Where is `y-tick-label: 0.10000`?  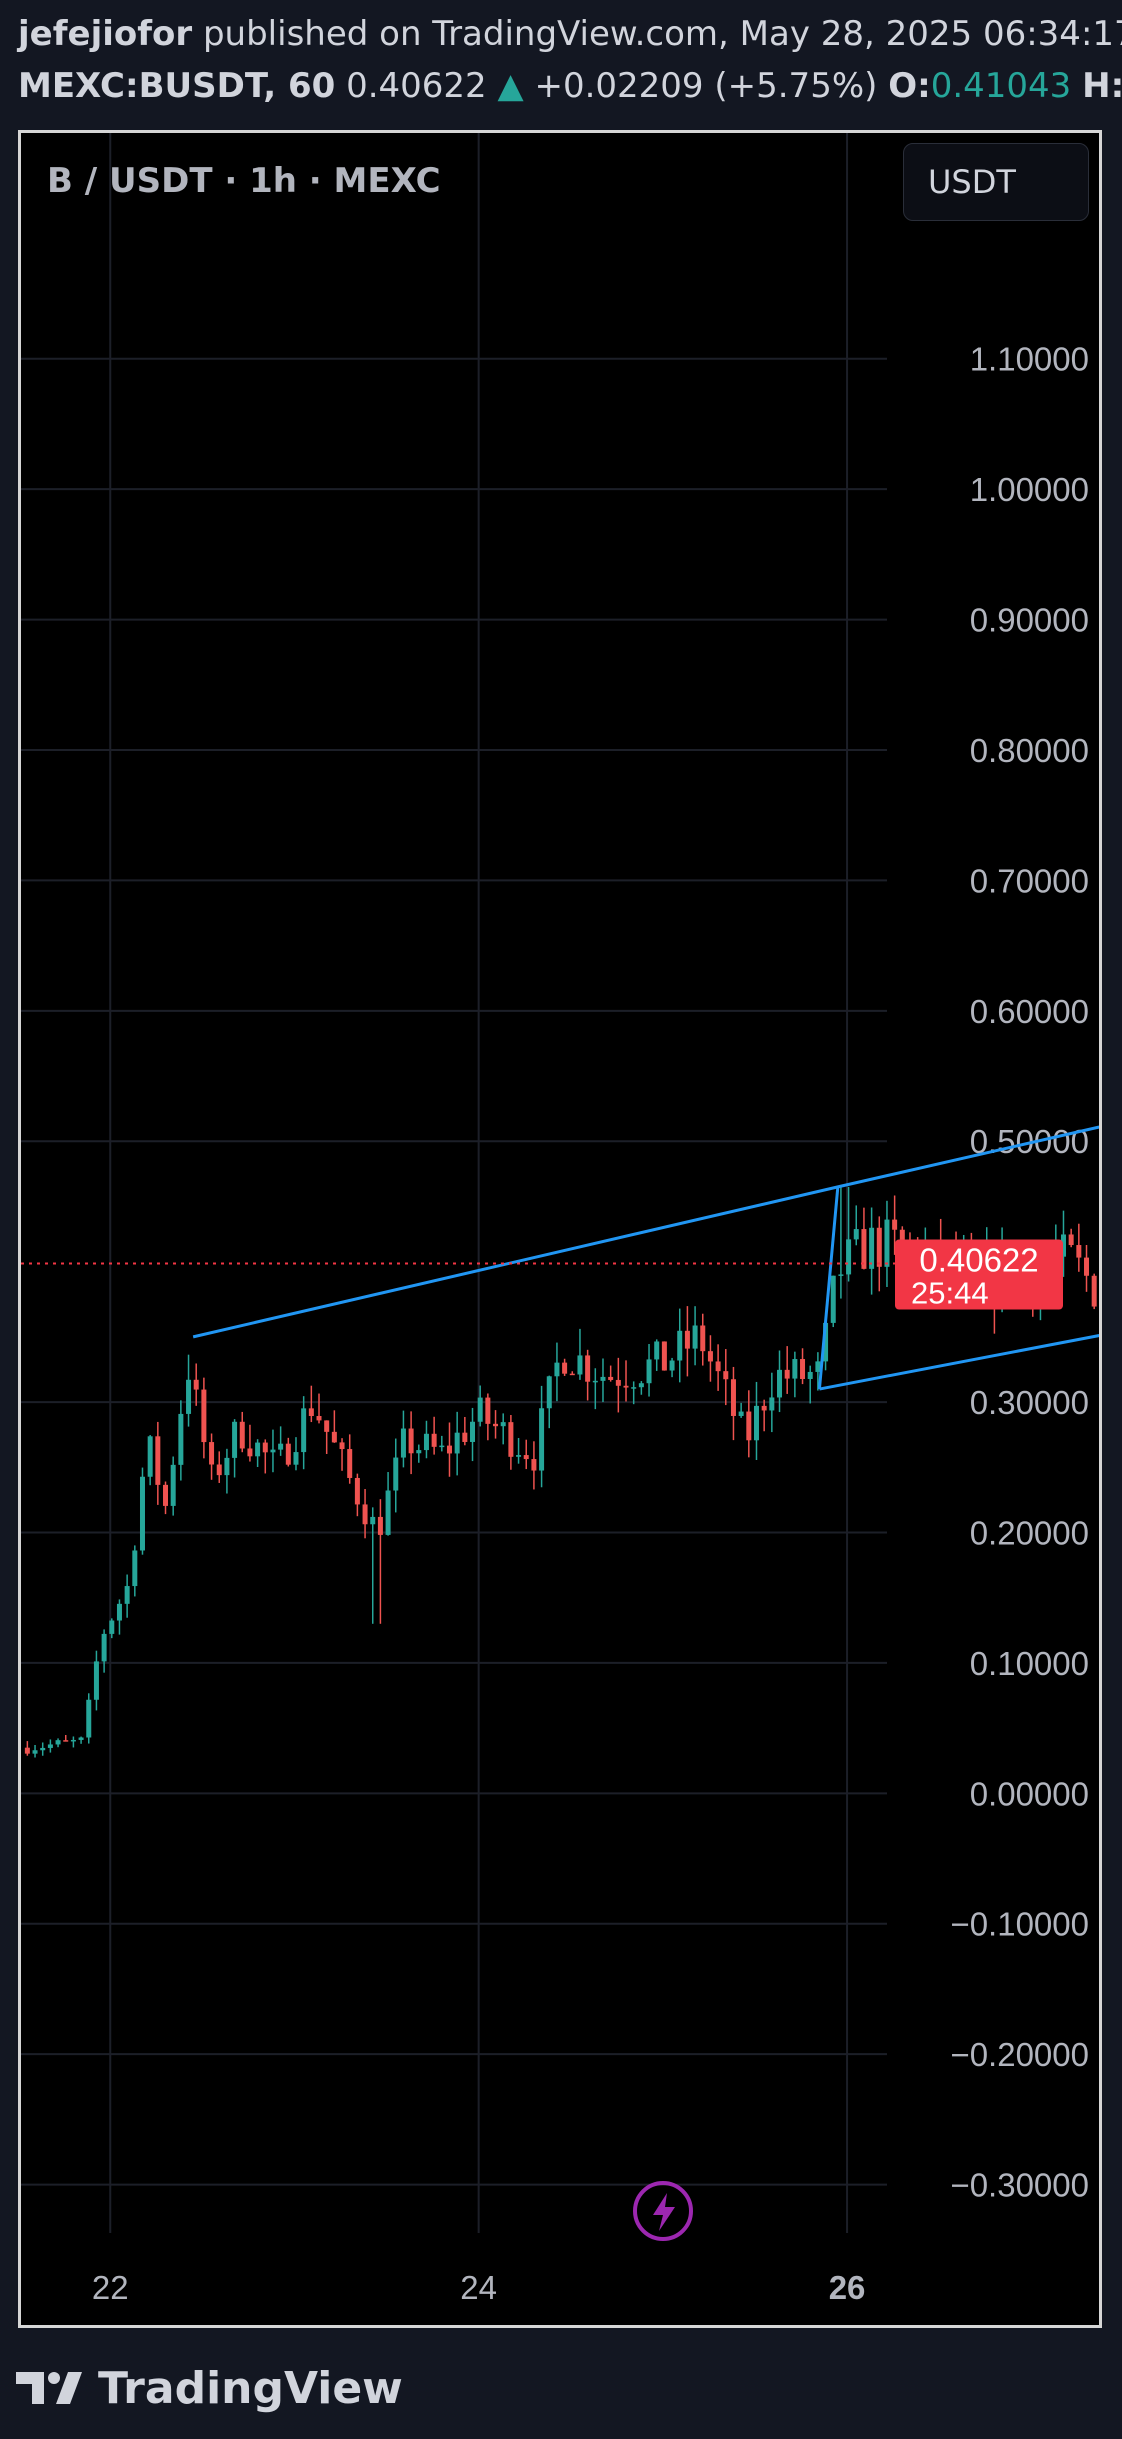
y-tick-label: 0.10000 is located at coordinates (1029, 1663).